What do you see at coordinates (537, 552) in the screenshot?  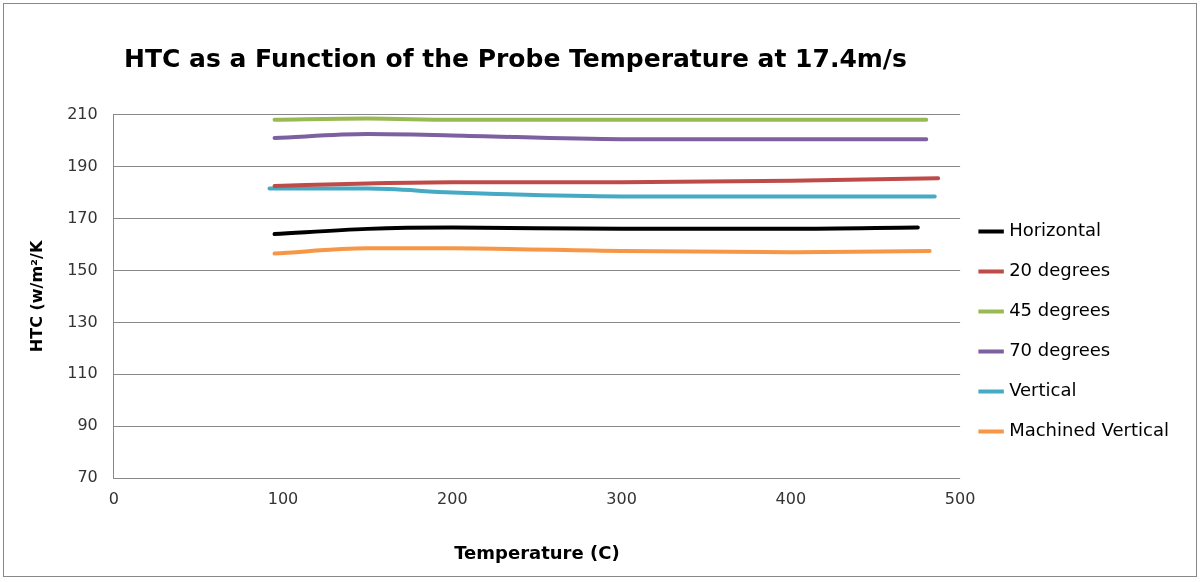 I see `x-axis-title: Temperature (C)` at bounding box center [537, 552].